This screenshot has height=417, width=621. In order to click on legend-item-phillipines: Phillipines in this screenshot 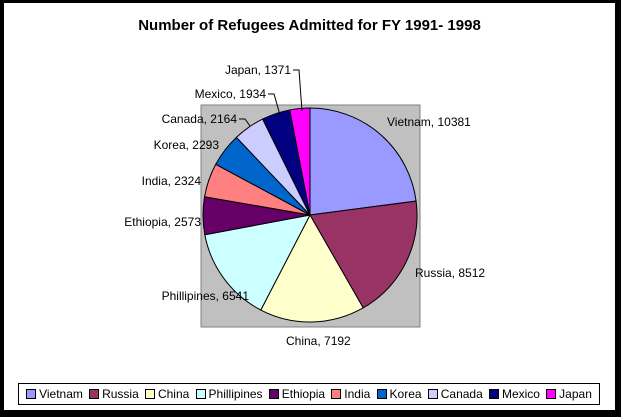, I will do `click(229, 394)`.